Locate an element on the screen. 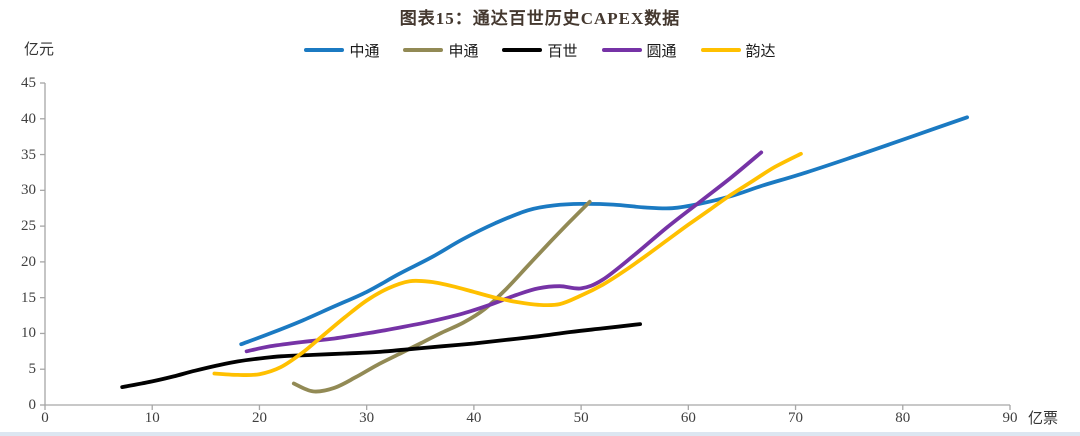 This screenshot has width=1080, height=436. legend-label-zhongtong: 中通 is located at coordinates (364, 51).